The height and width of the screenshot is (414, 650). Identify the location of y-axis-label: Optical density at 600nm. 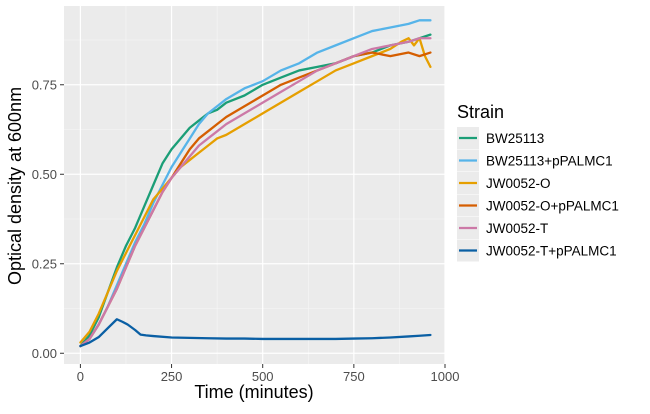
(15, 186).